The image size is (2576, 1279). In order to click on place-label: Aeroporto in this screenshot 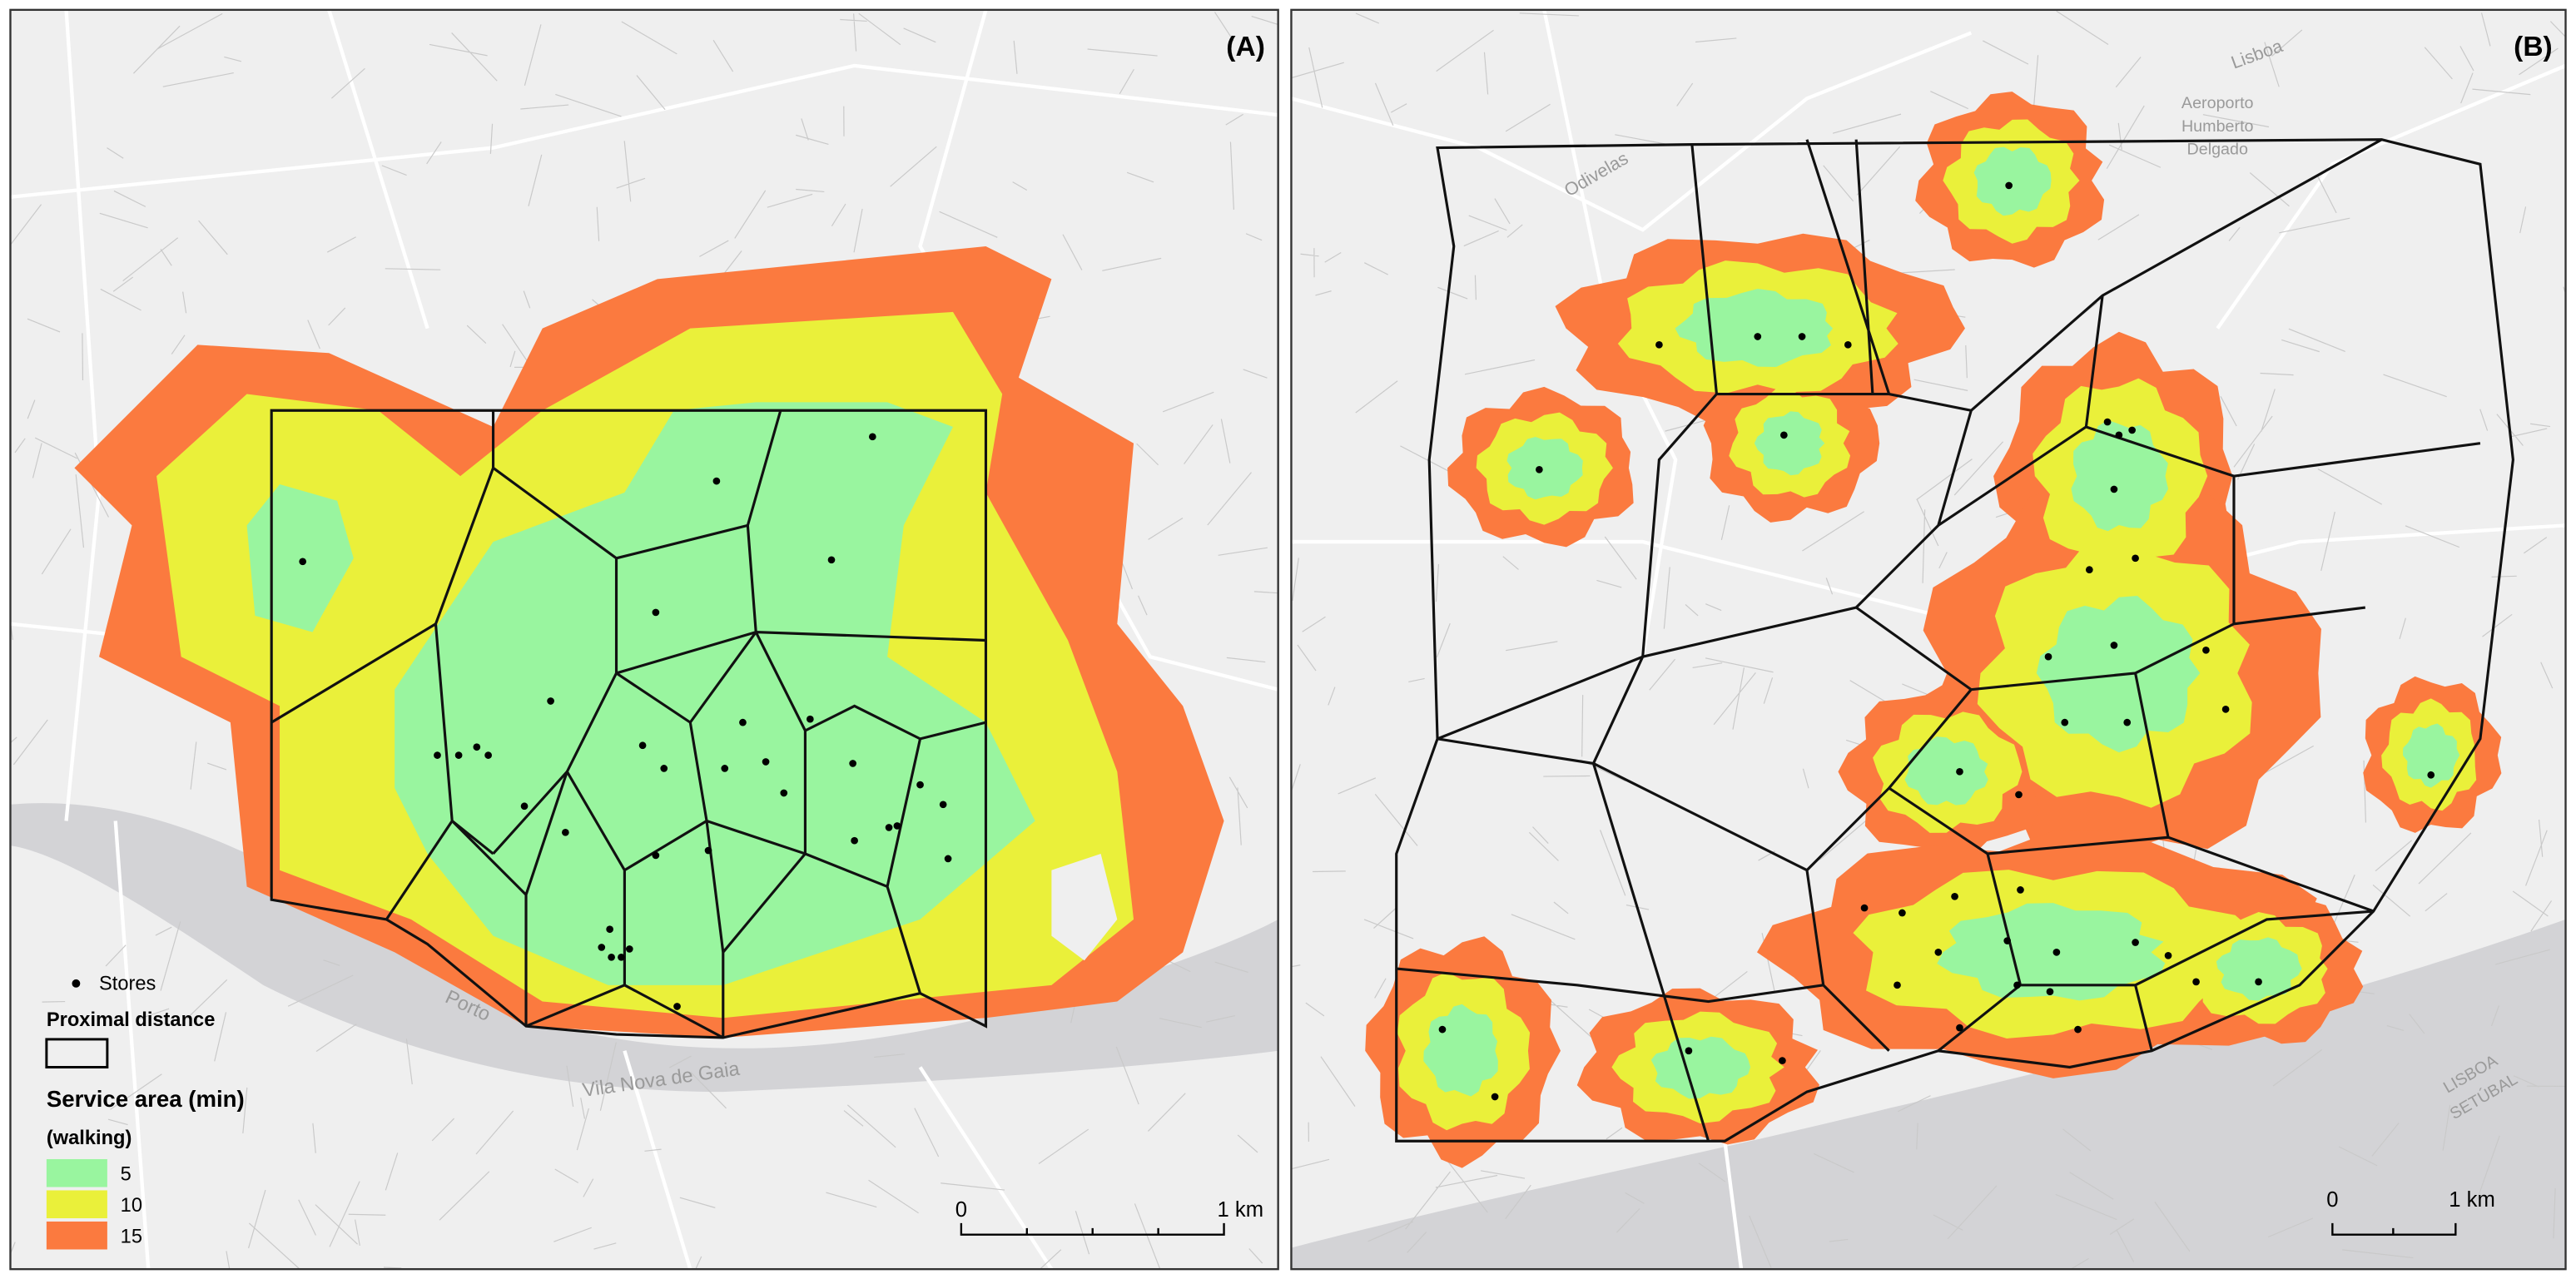, I will do `click(2217, 103)`.